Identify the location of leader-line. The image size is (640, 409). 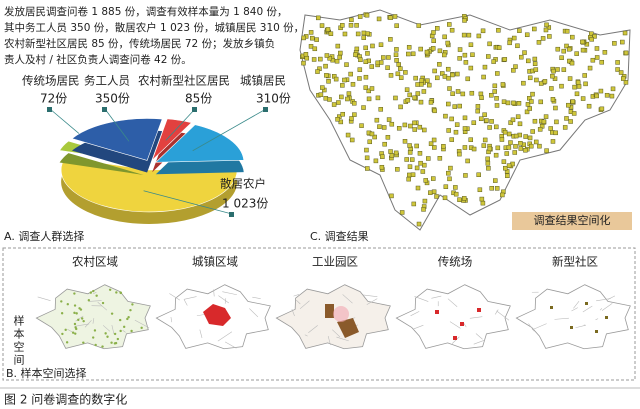
(229, 130).